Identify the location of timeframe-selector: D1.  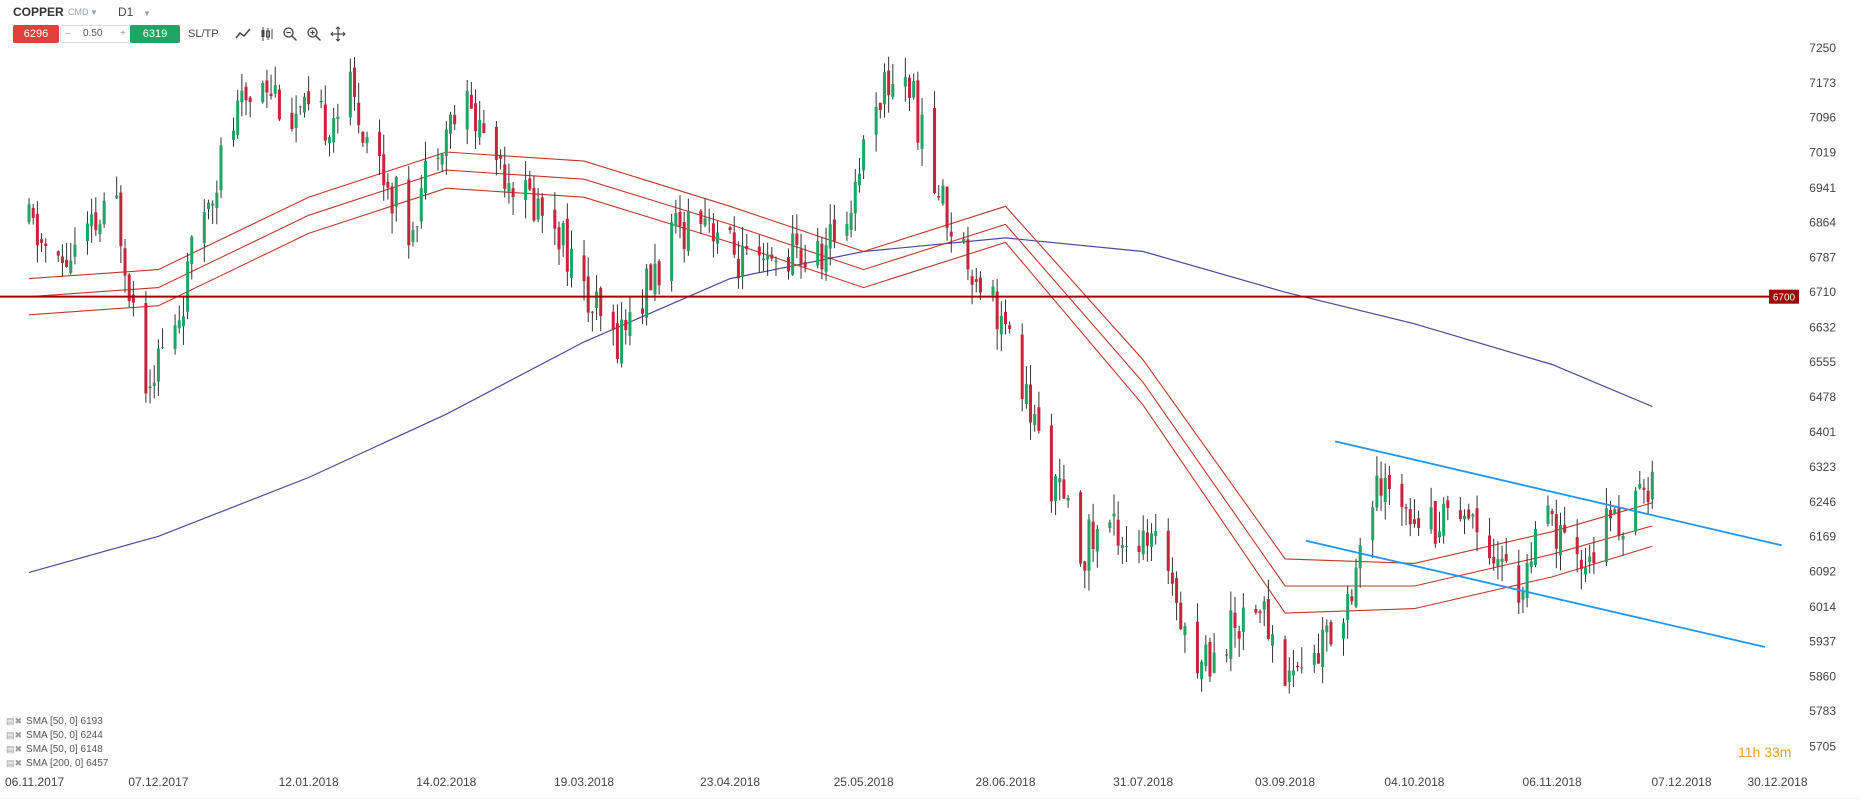
(126, 12).